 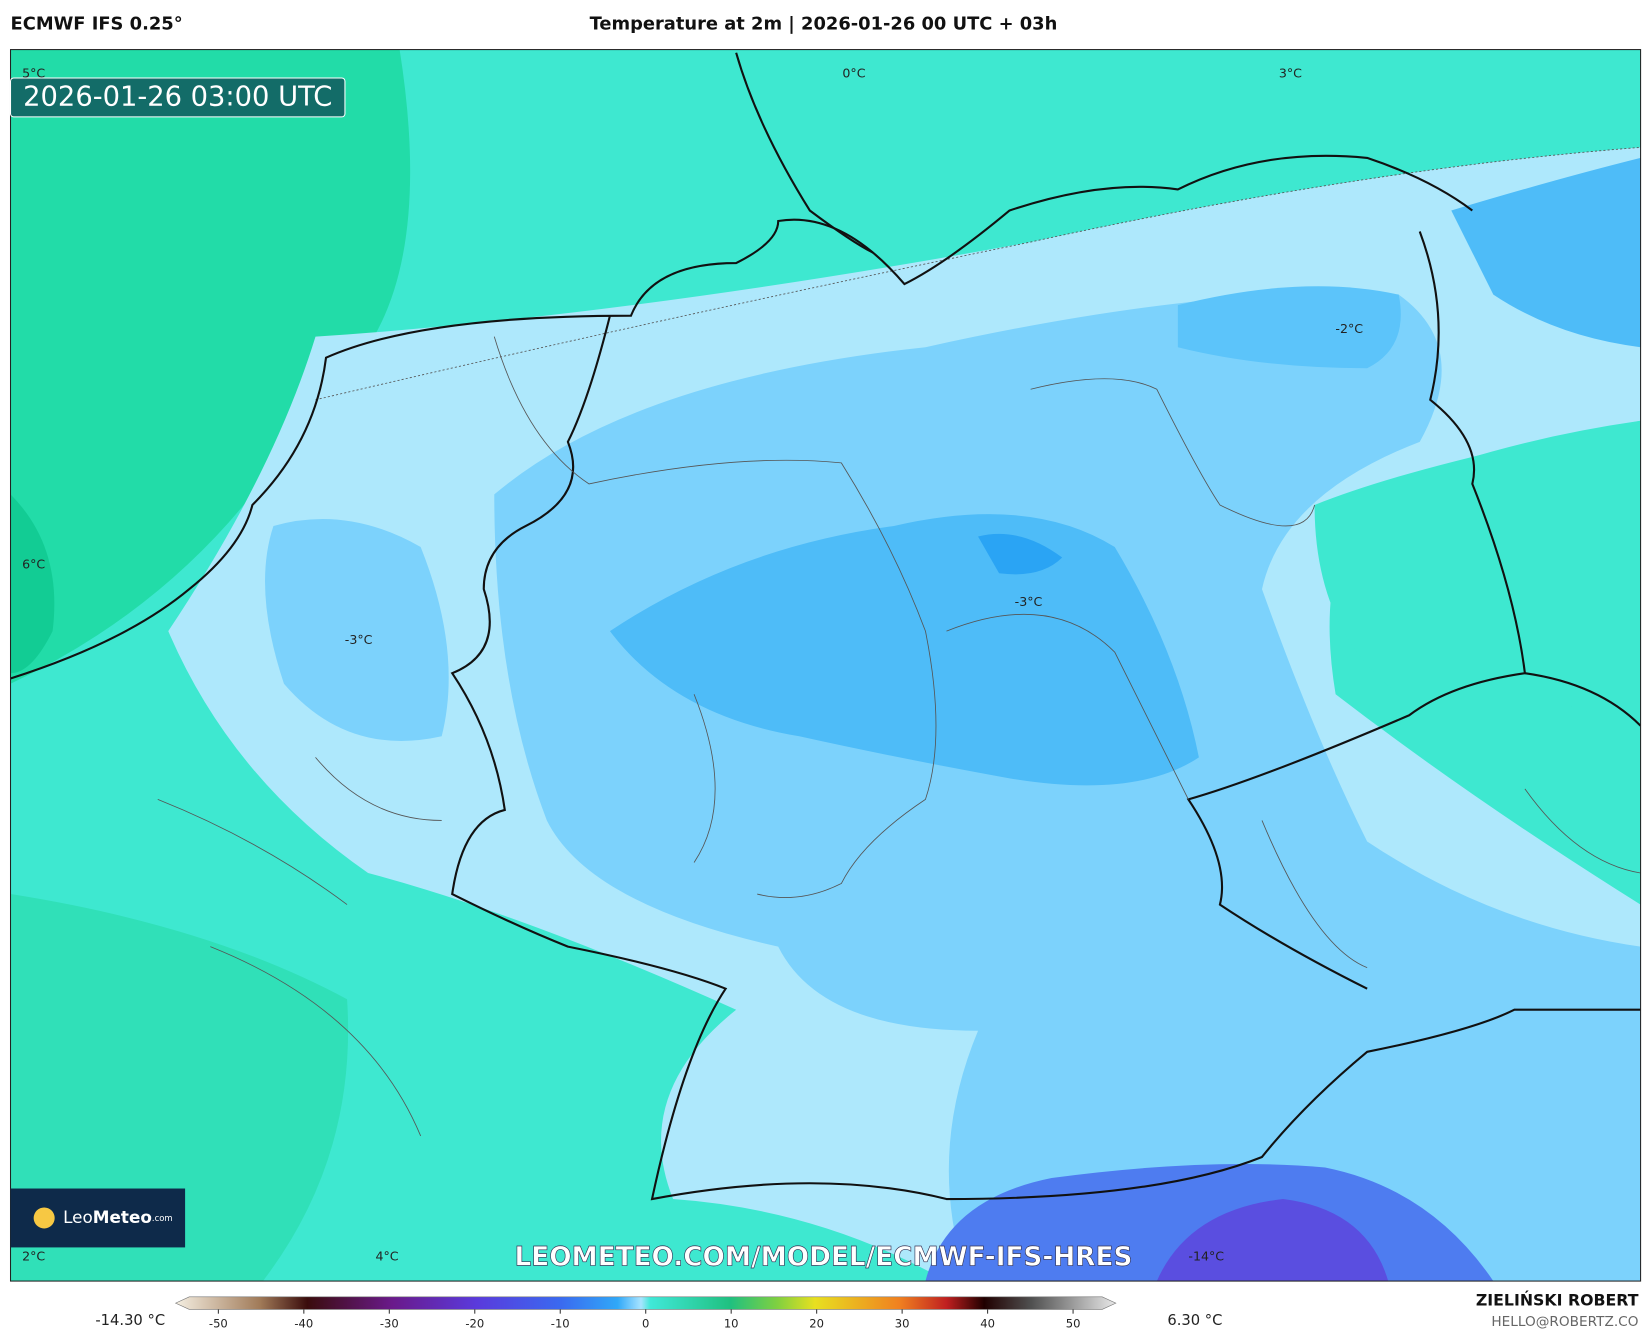 I want to click on colorbar-tick-label: 50, so click(x=1073, y=1324).